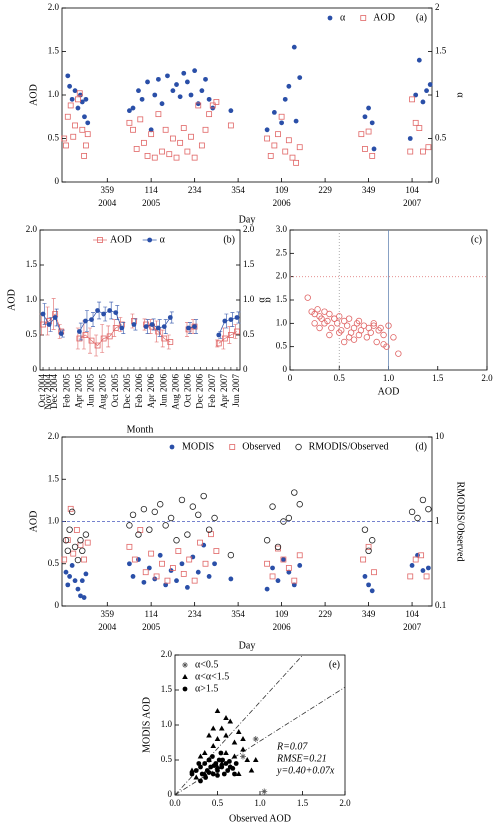  I want to click on series-line, so click(140, 323).